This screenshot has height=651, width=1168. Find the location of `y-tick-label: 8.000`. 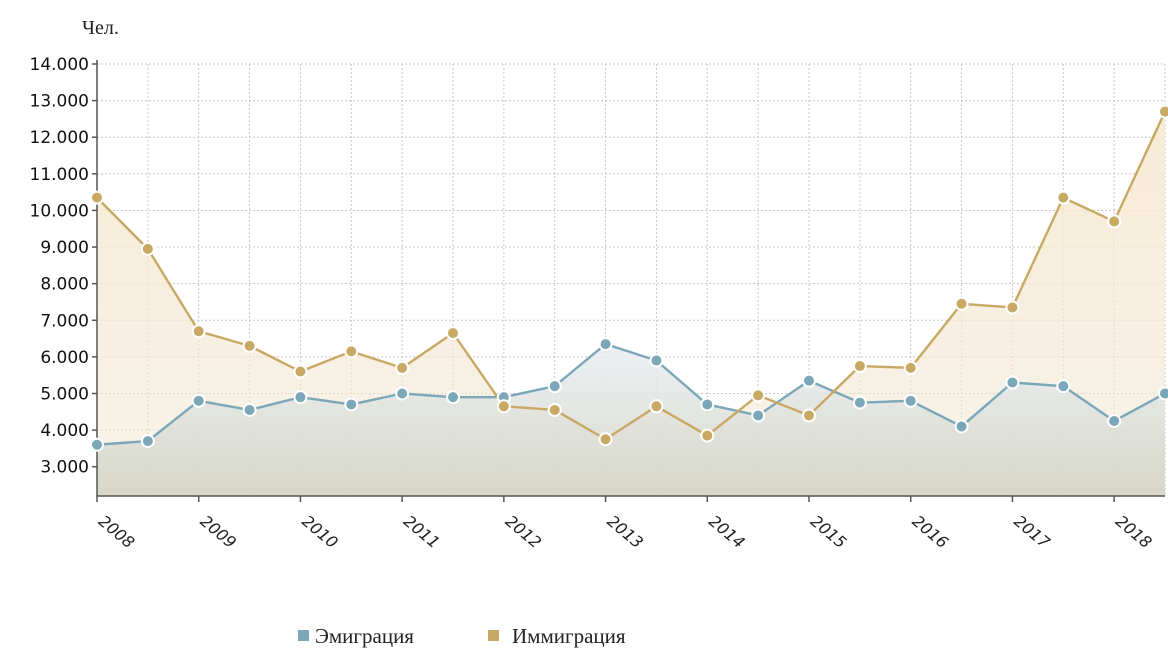

y-tick-label: 8.000 is located at coordinates (64, 285).